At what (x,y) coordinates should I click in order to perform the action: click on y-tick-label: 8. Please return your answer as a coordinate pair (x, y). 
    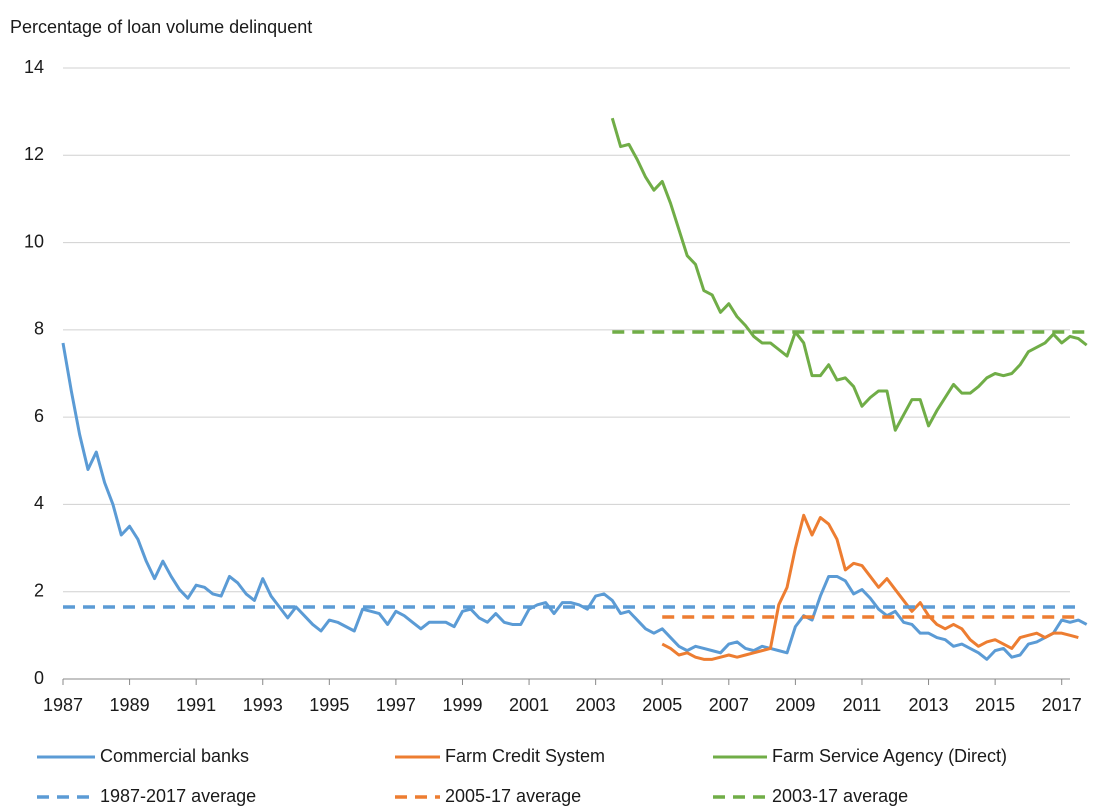
    Looking at the image, I should click on (39, 329).